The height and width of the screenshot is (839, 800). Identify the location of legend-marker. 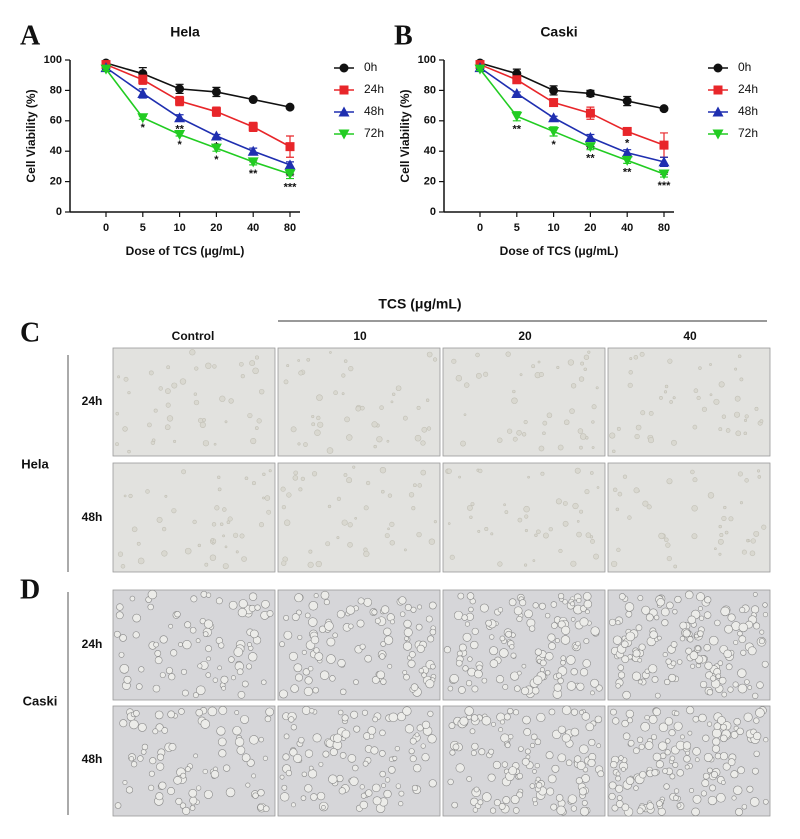
(344, 68).